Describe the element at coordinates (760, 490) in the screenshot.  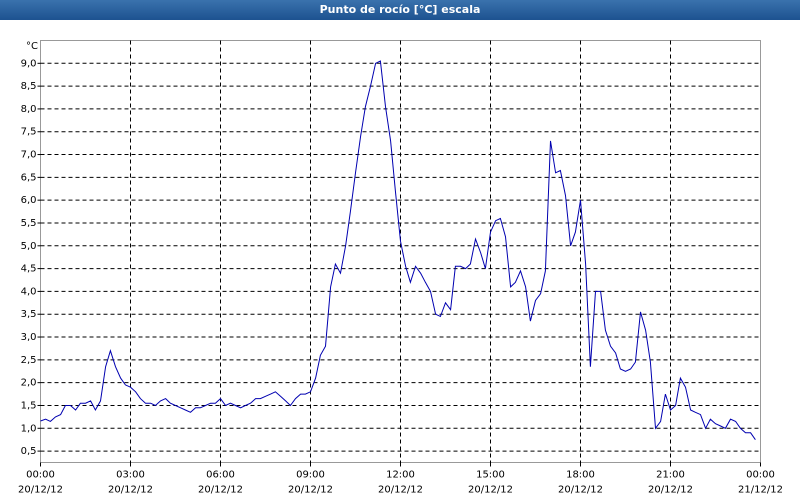
I see `x-tick-date: 21/12/12` at that location.